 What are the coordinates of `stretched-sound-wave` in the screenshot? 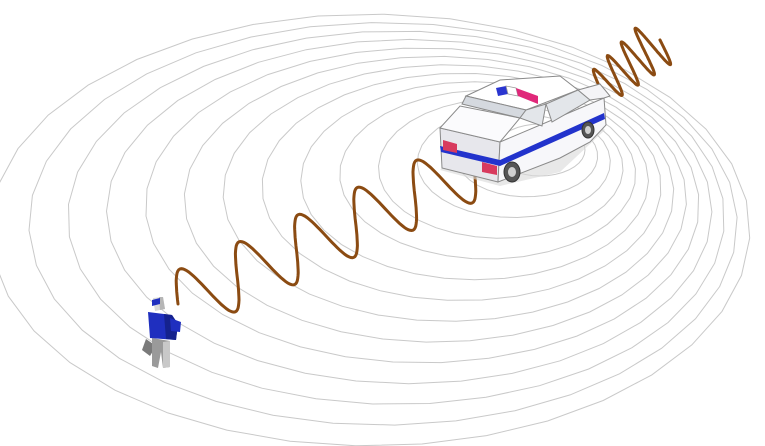 It's located at (326, 236).